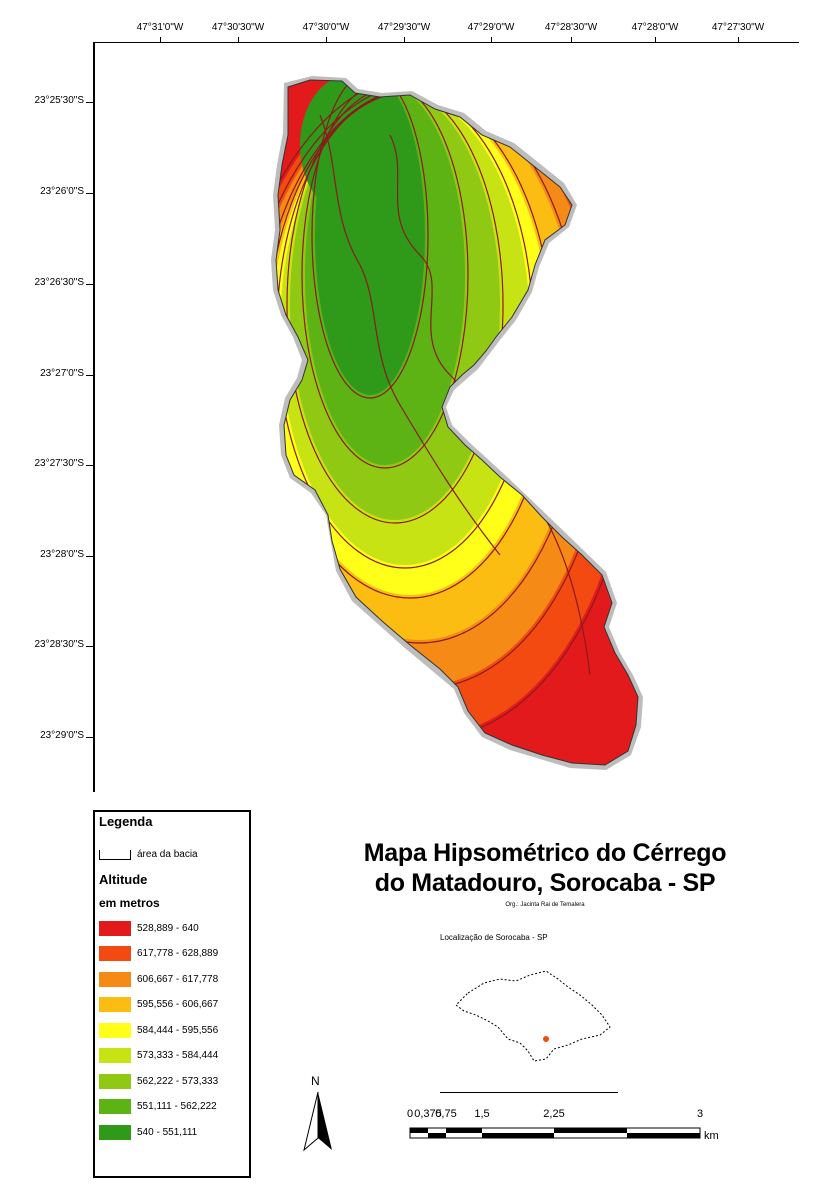 The height and width of the screenshot is (1188, 820). Describe the element at coordinates (555, 1133) in the screenshot. I see `scale-bar` at that location.